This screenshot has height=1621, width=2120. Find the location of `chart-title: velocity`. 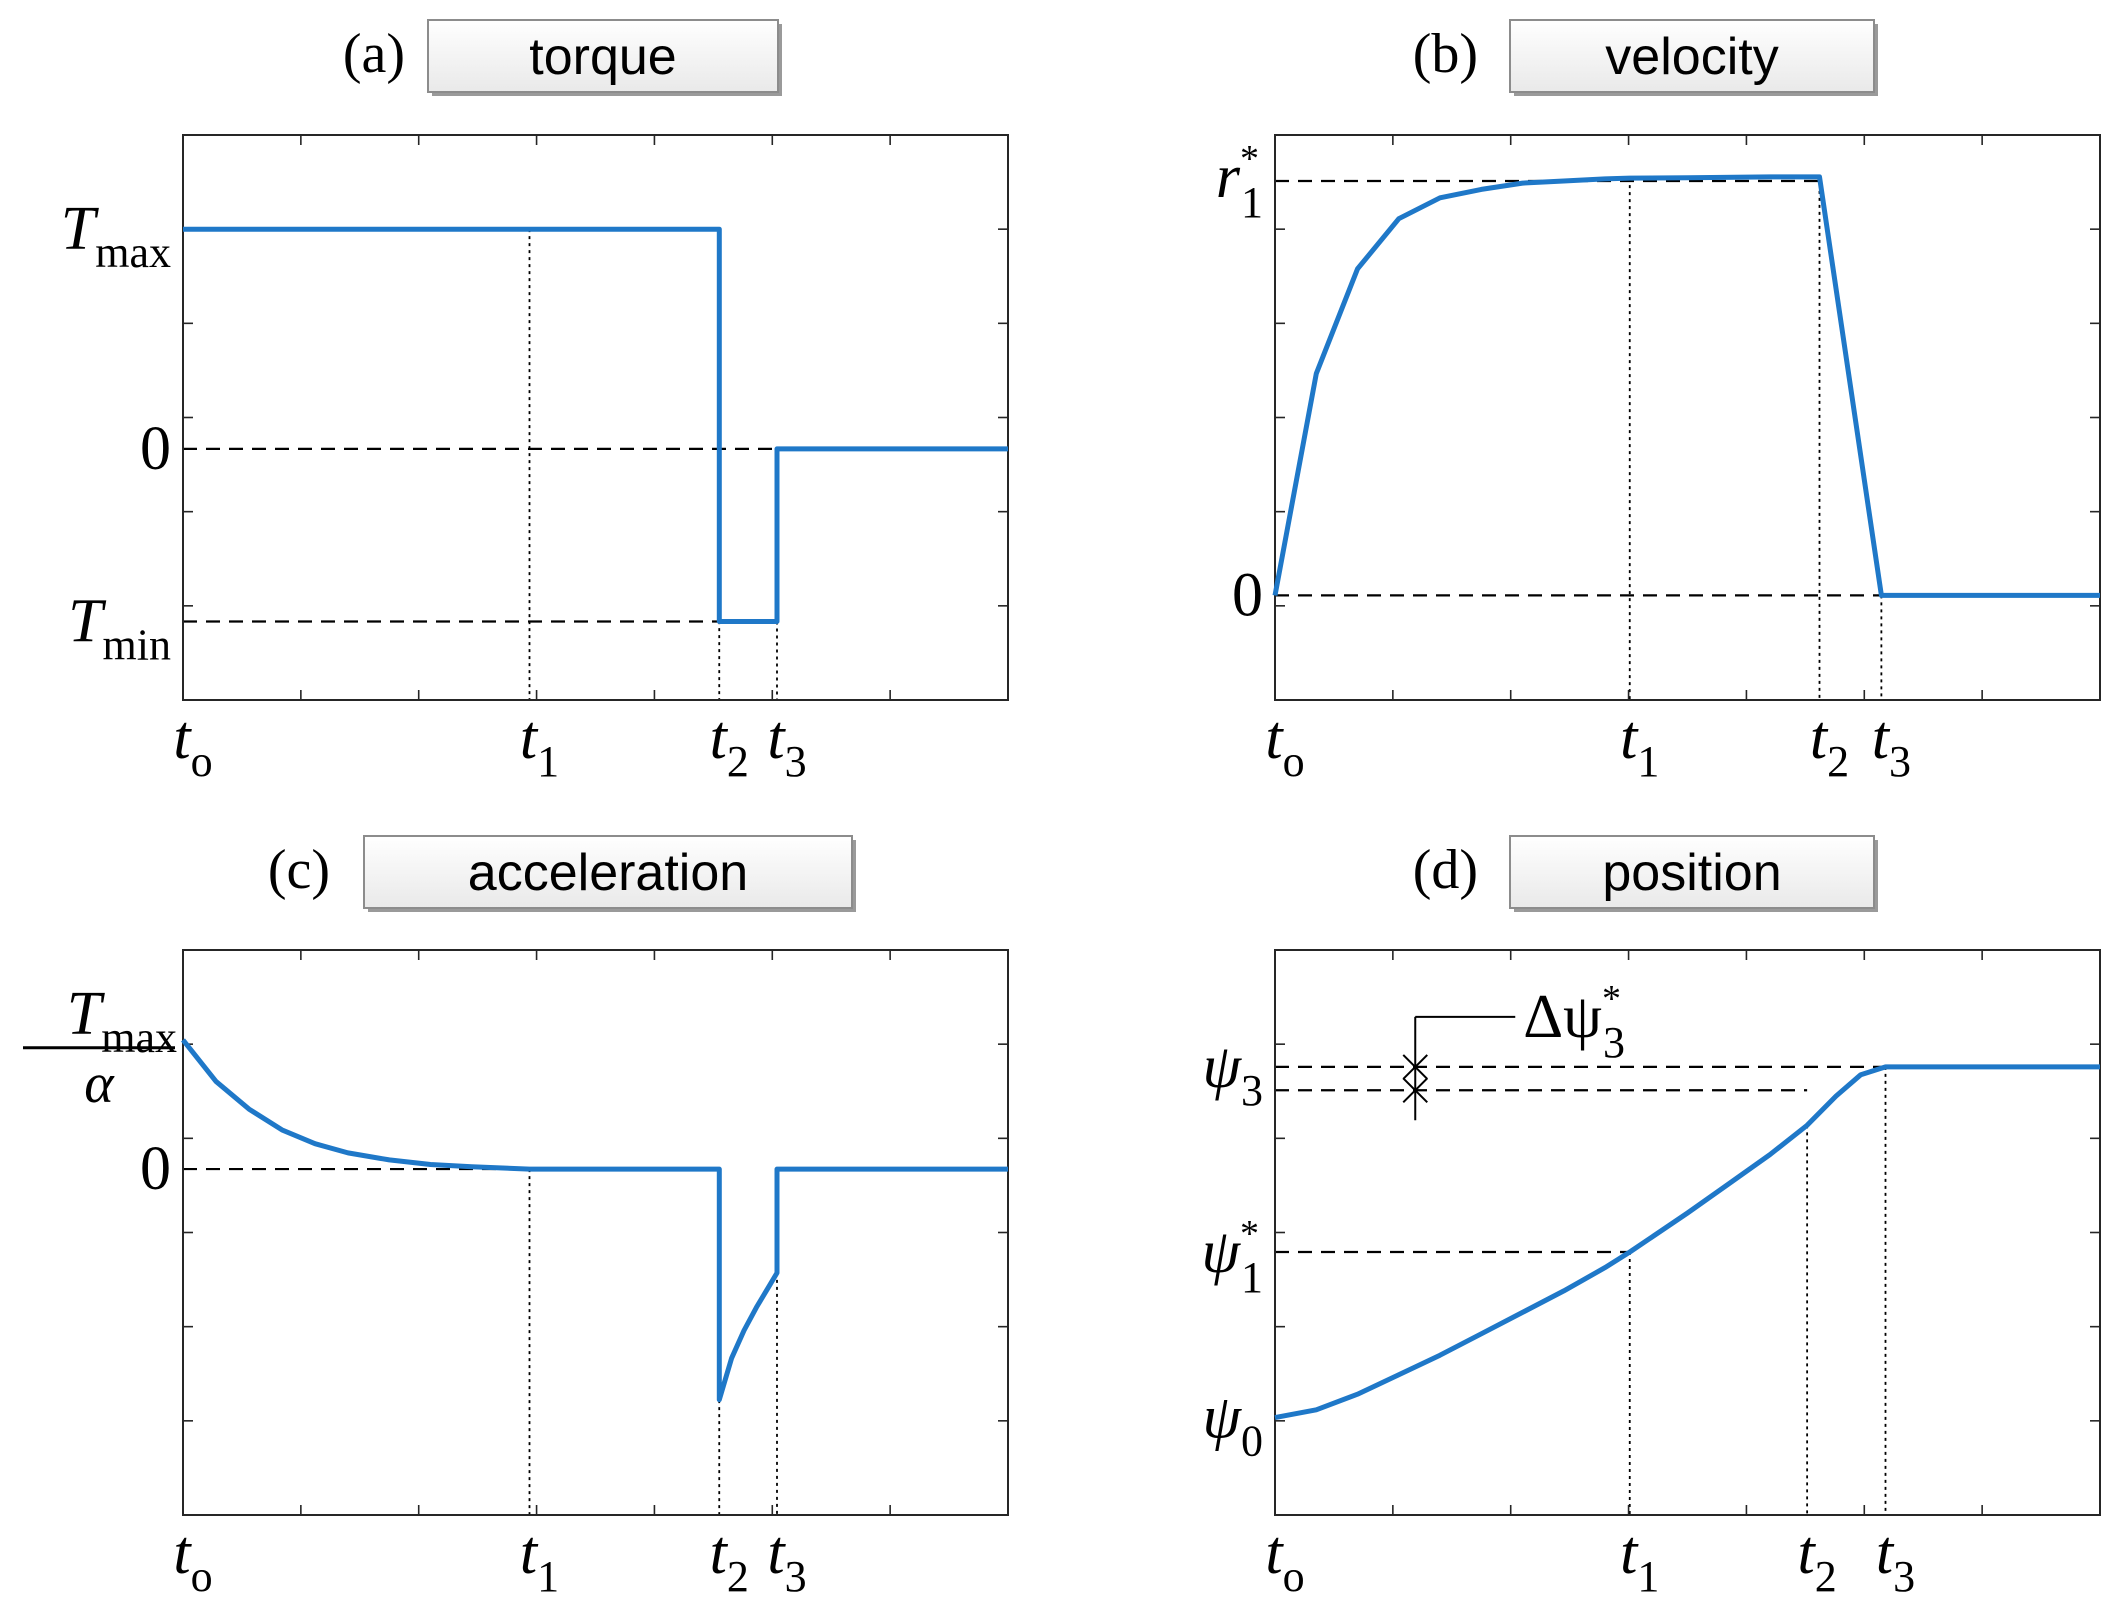

chart-title: velocity is located at coordinates (1691, 57).